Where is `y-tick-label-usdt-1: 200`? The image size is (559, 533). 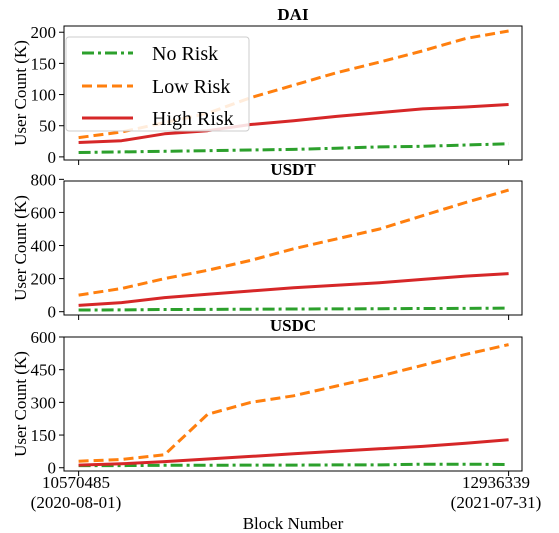 y-tick-label-usdt-1: 200 is located at coordinates (44, 279).